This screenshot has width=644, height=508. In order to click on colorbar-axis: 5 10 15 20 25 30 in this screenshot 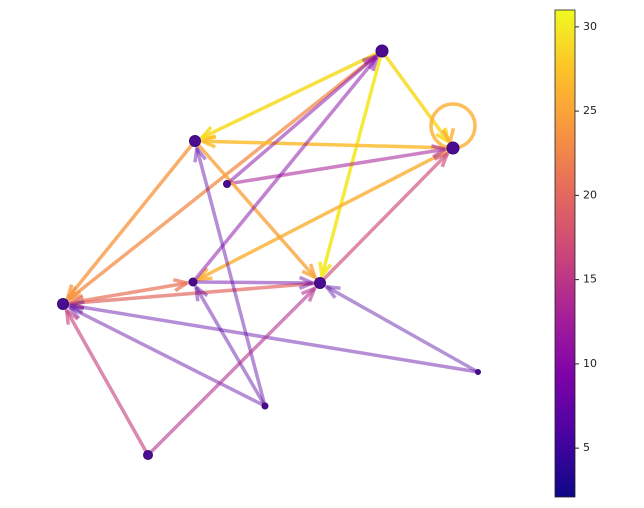, I will do `click(586, 237)`.